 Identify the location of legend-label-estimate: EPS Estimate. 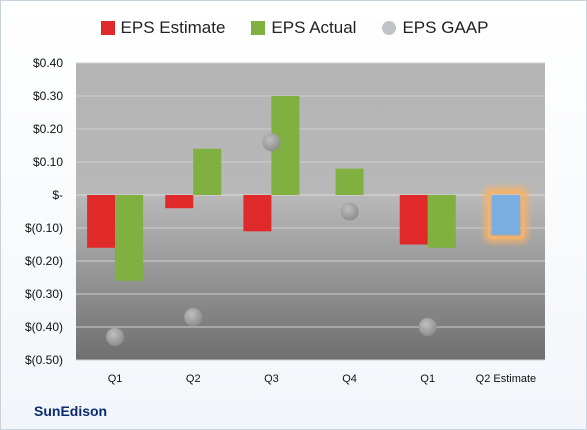
(173, 27).